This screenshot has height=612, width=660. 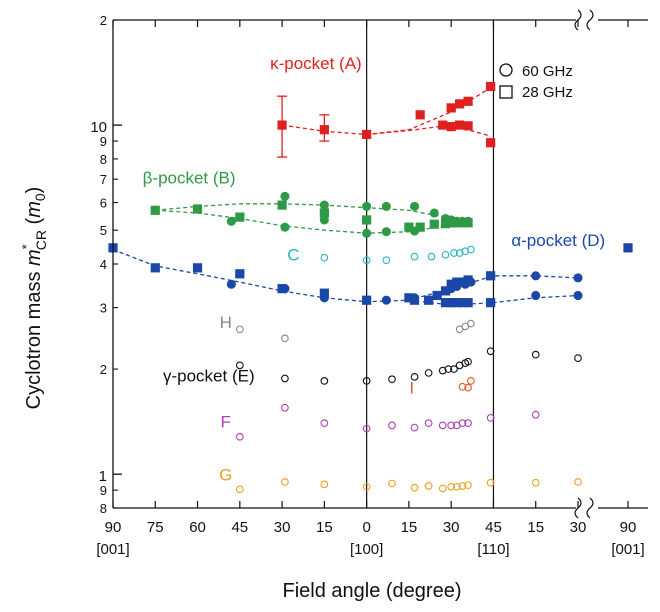 I want to click on y-title-prefix: Cyclotron mass, so click(x=34, y=337).